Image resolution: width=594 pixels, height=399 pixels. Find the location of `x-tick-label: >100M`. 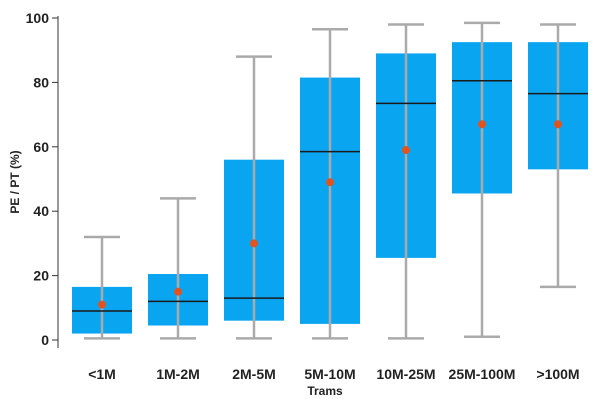

x-tick-label: >100M is located at coordinates (557, 374).